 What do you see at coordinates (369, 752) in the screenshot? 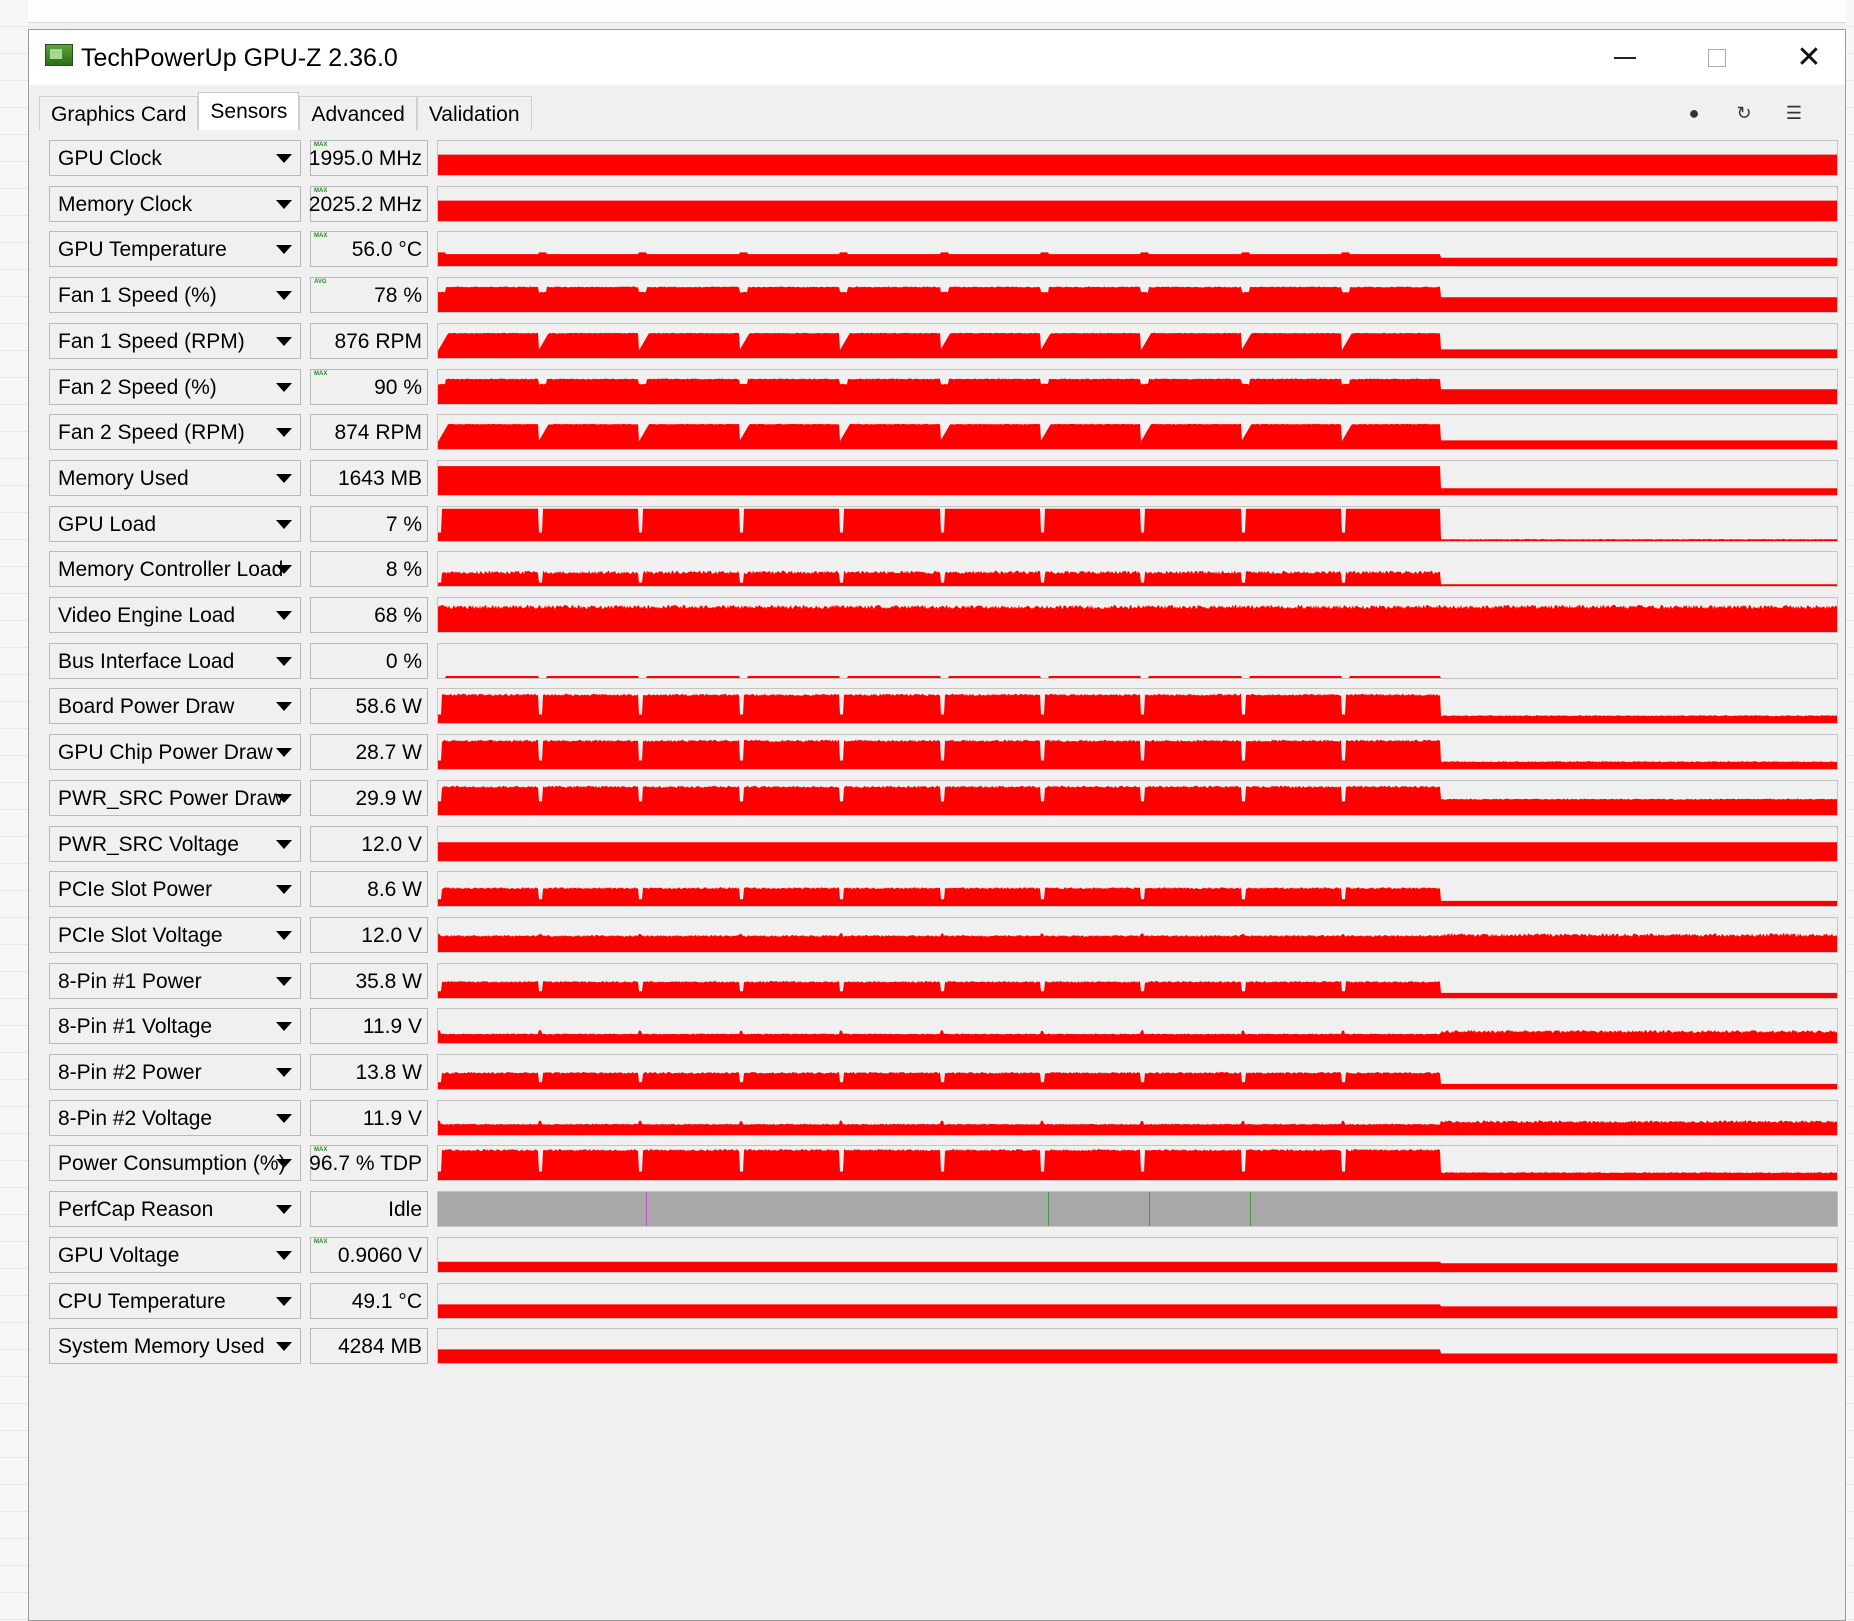
I see `sensor-value-box: 28.7 W` at bounding box center [369, 752].